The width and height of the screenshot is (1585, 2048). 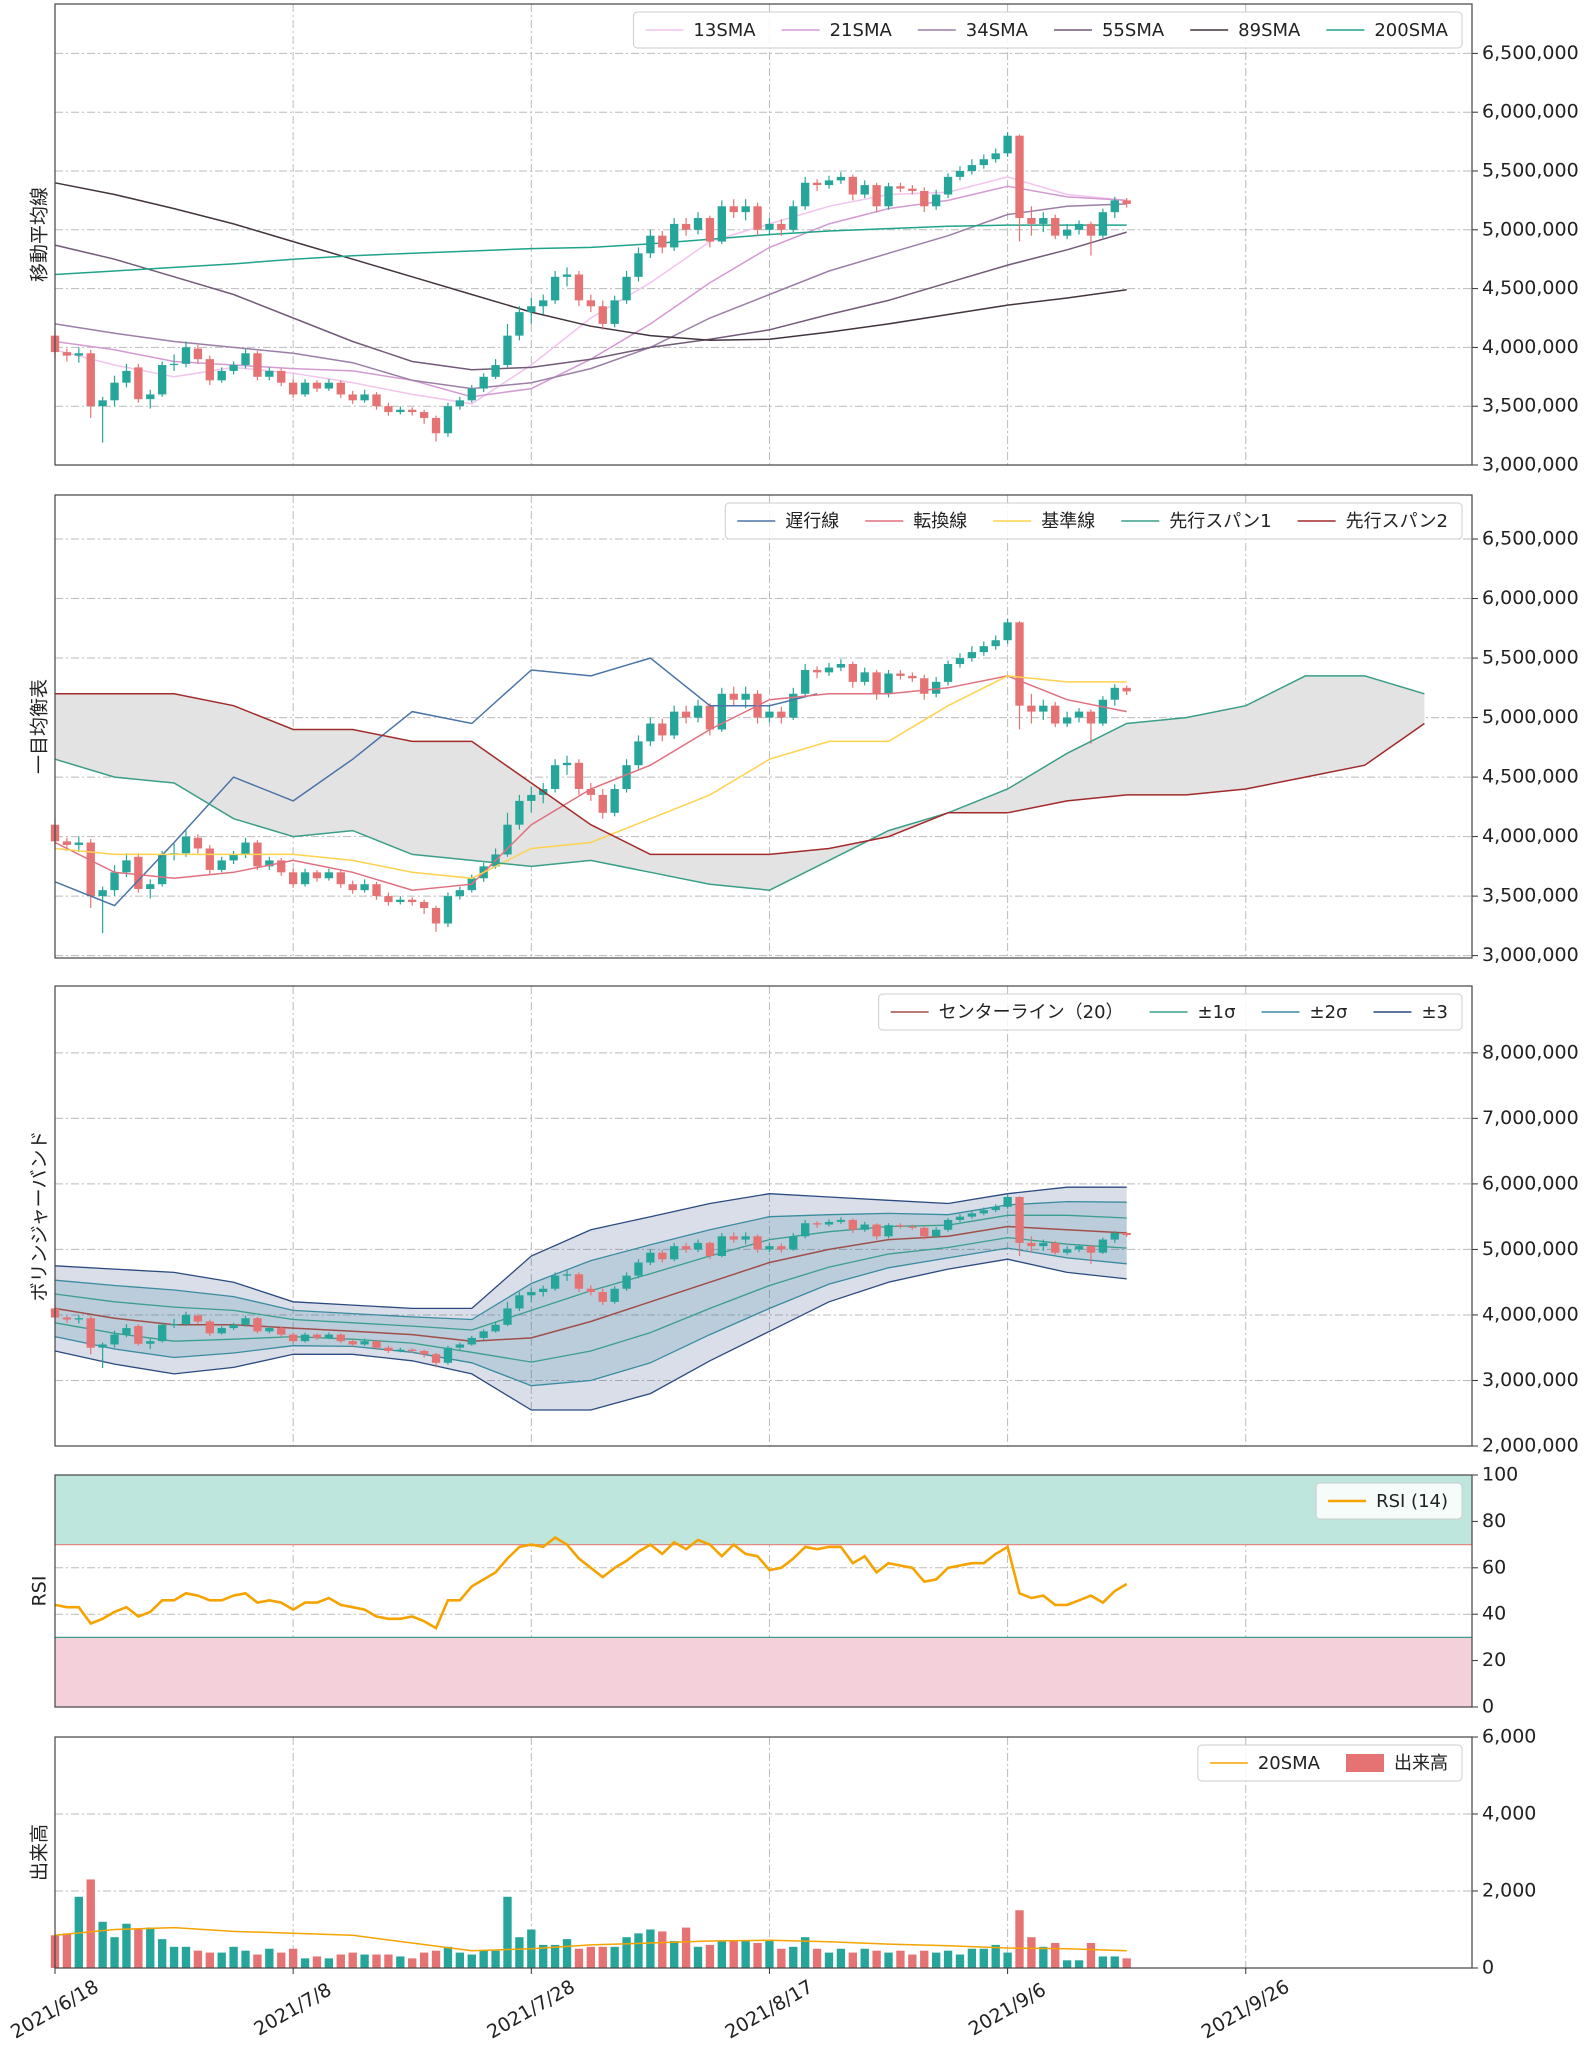 What do you see at coordinates (1330, 1763) in the screenshot?
I see `legend: 20SMA 出来高` at bounding box center [1330, 1763].